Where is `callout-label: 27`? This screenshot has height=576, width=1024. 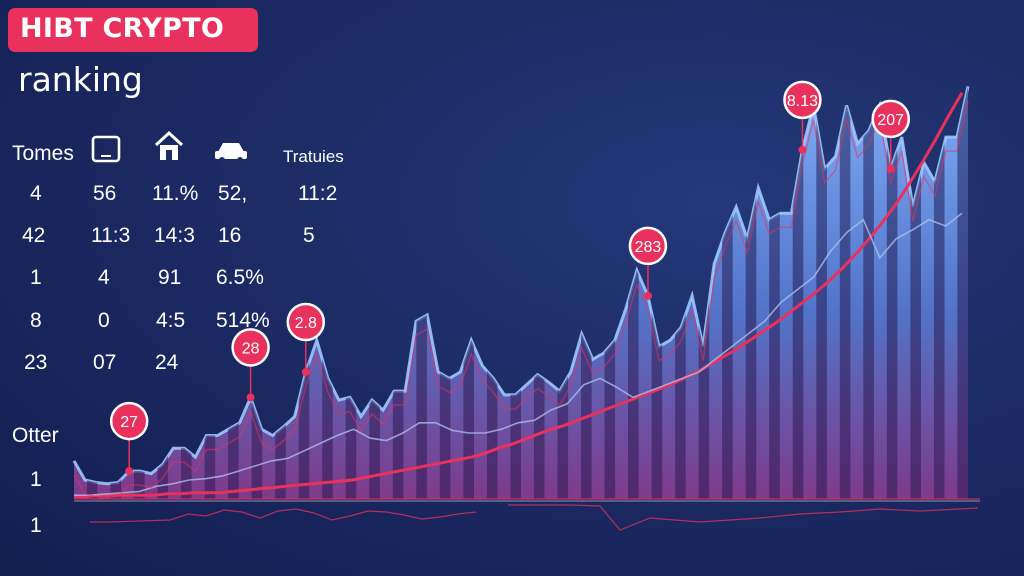
callout-label: 27 is located at coordinates (129, 422).